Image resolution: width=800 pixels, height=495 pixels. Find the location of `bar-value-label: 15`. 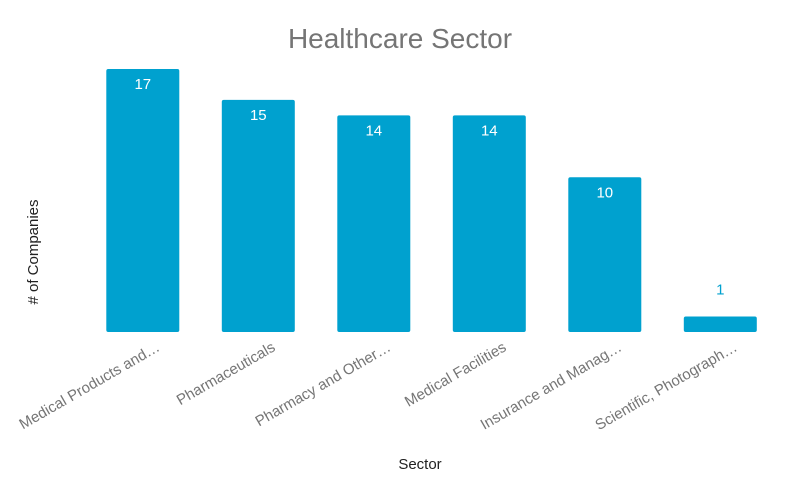

bar-value-label: 15 is located at coordinates (258, 115).